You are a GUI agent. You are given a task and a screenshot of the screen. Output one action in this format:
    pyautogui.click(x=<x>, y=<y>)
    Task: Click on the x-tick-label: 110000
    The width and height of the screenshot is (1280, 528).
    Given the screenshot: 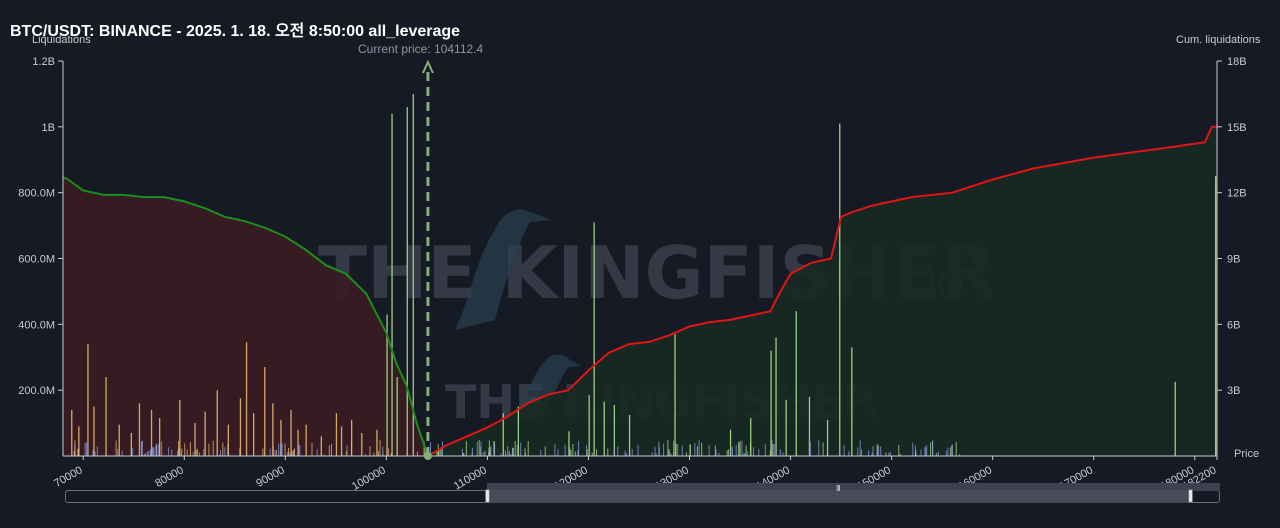 What is the action you would take?
    pyautogui.click(x=470, y=478)
    